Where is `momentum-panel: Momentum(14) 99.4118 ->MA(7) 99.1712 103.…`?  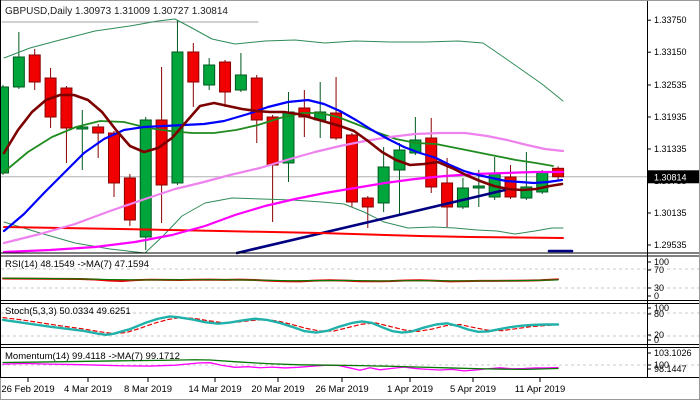 momentum-panel: Momentum(14) 99.4118 ->MA(7) 99.1712 103.… is located at coordinates (350, 361).